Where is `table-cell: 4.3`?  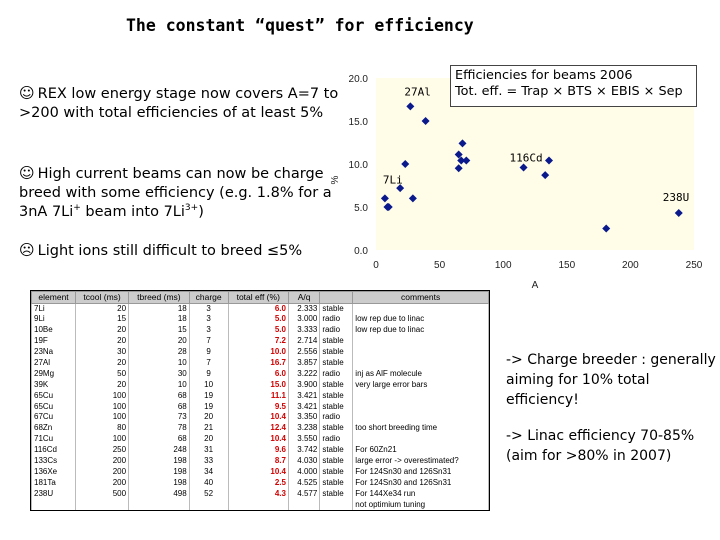
table-cell: 4.3 is located at coordinates (258, 494).